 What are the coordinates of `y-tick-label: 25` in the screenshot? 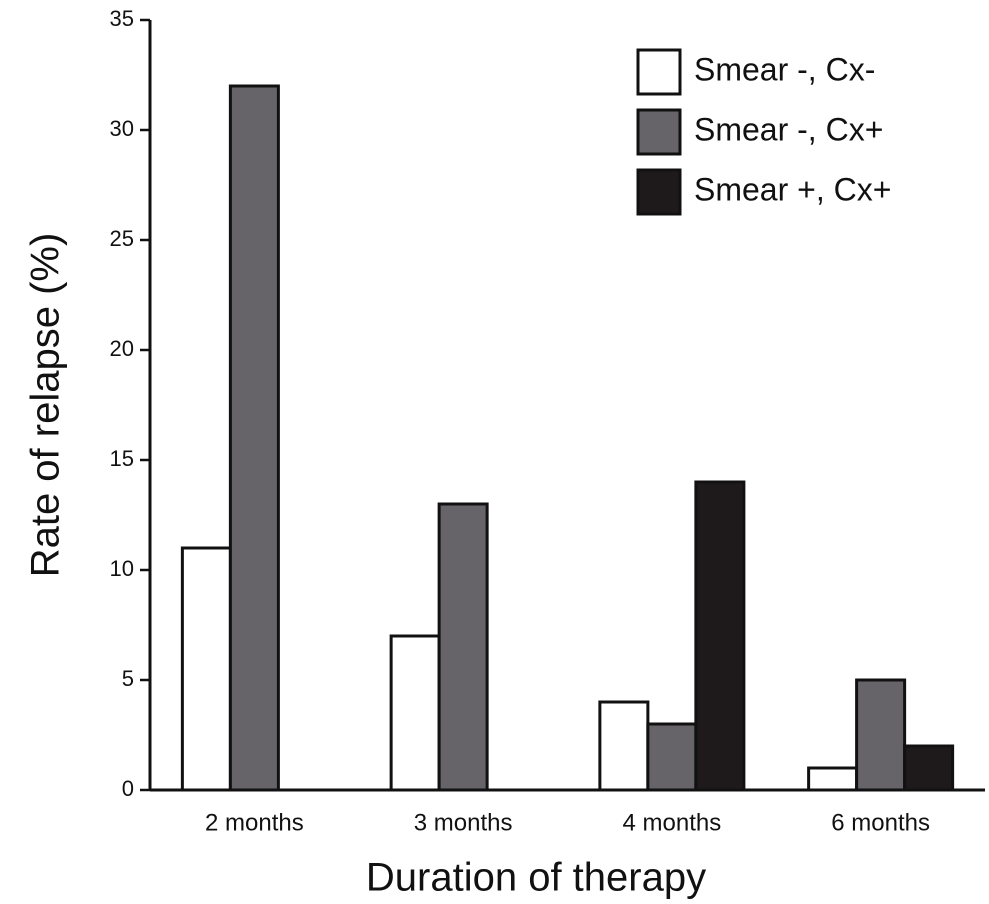 It's located at (122, 238).